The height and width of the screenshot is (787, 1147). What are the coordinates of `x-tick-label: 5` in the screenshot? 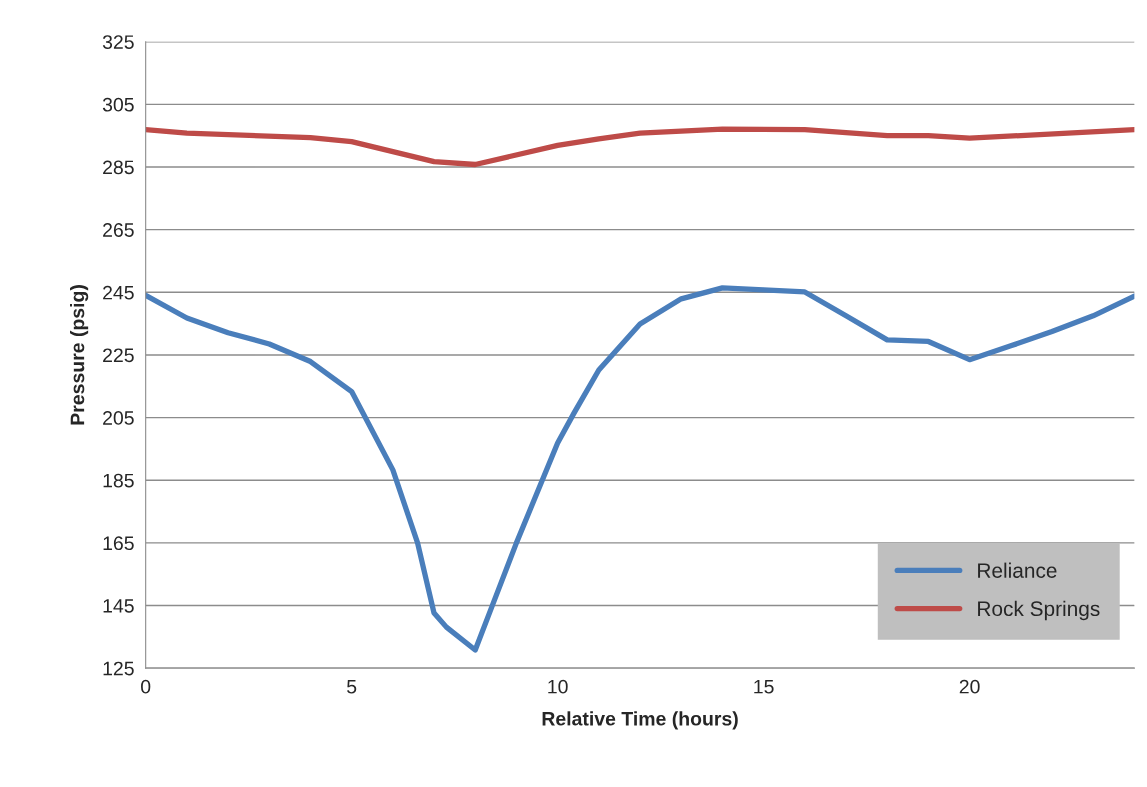 It's located at (352, 686).